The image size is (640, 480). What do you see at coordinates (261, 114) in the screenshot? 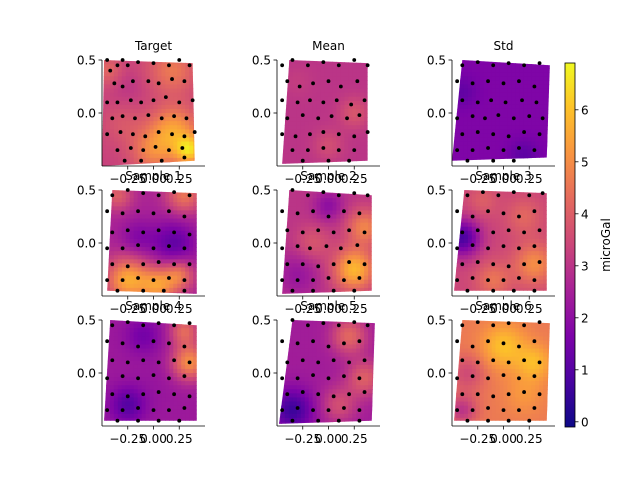
I see `y-tick-label: 0.0` at bounding box center [261, 114].